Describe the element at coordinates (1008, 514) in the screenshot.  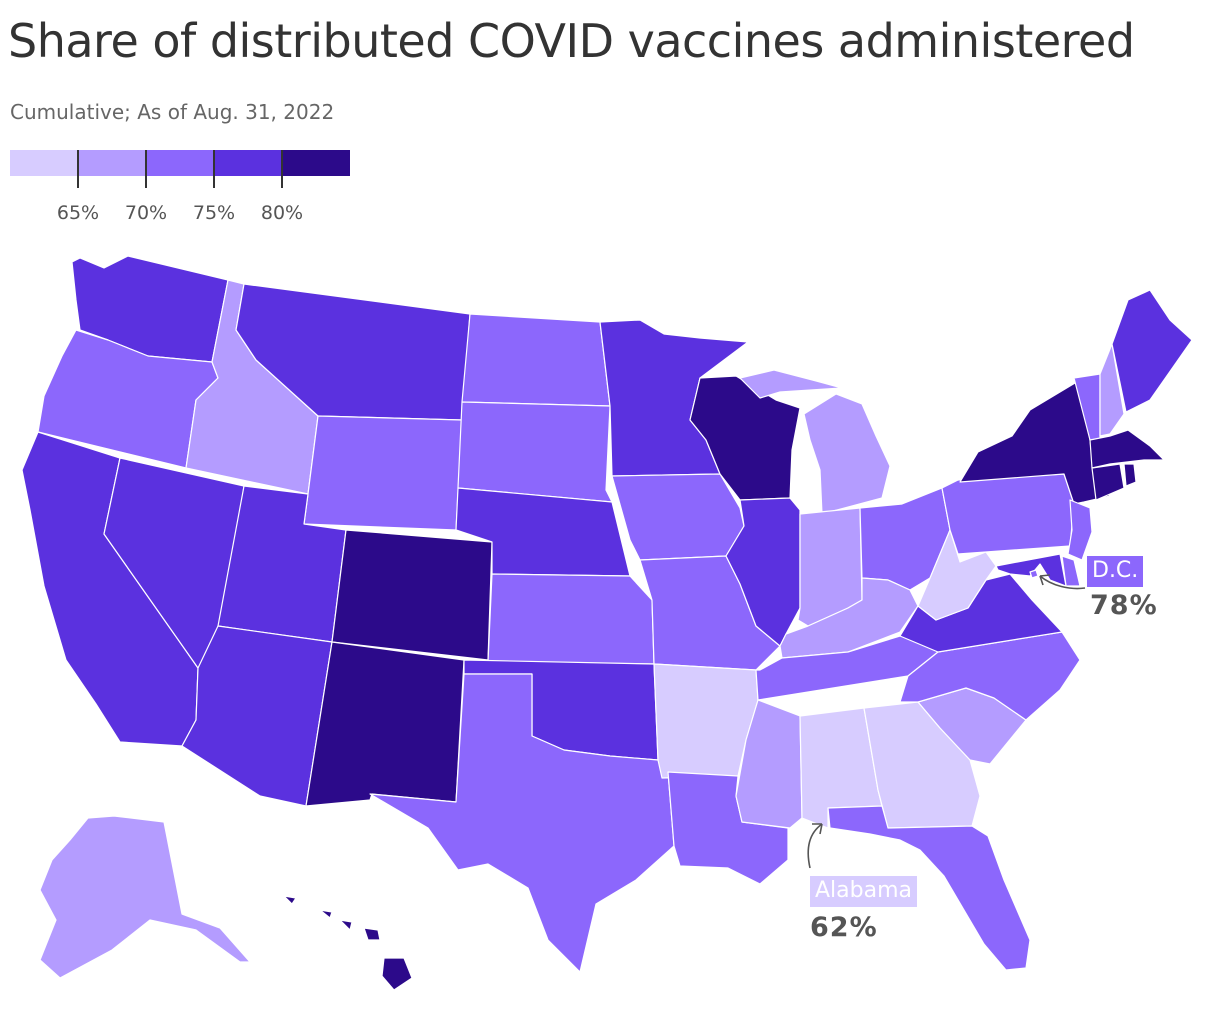
I see `state-pa` at that location.